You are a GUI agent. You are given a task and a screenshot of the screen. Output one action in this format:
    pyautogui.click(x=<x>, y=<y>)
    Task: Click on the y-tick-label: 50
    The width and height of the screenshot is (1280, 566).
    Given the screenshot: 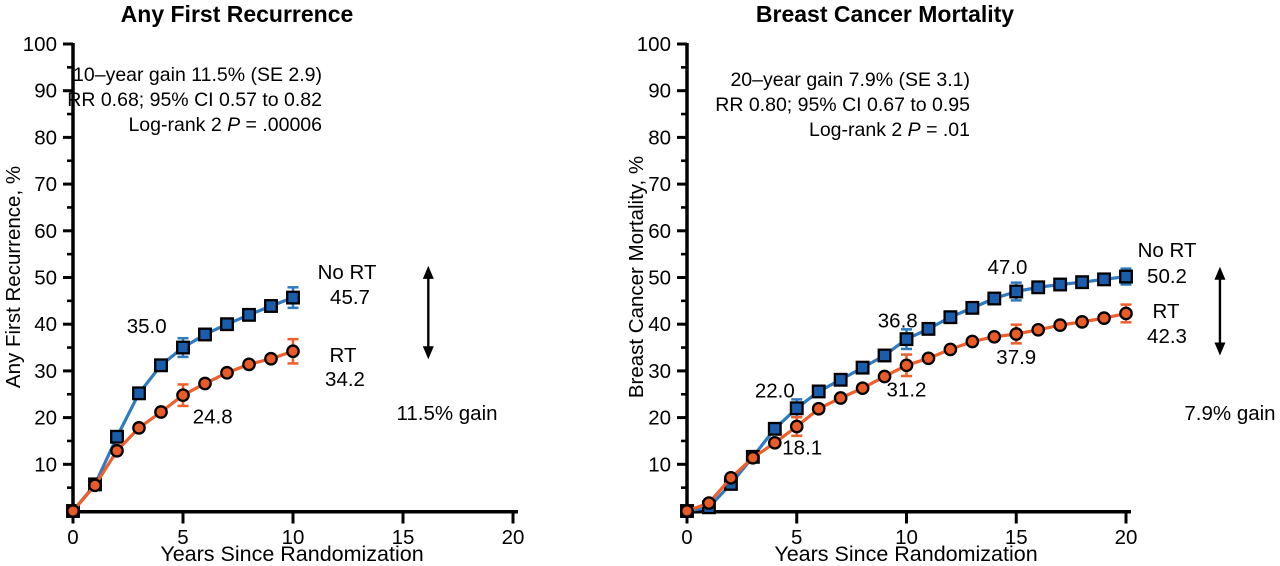 What is the action you would take?
    pyautogui.click(x=45, y=278)
    